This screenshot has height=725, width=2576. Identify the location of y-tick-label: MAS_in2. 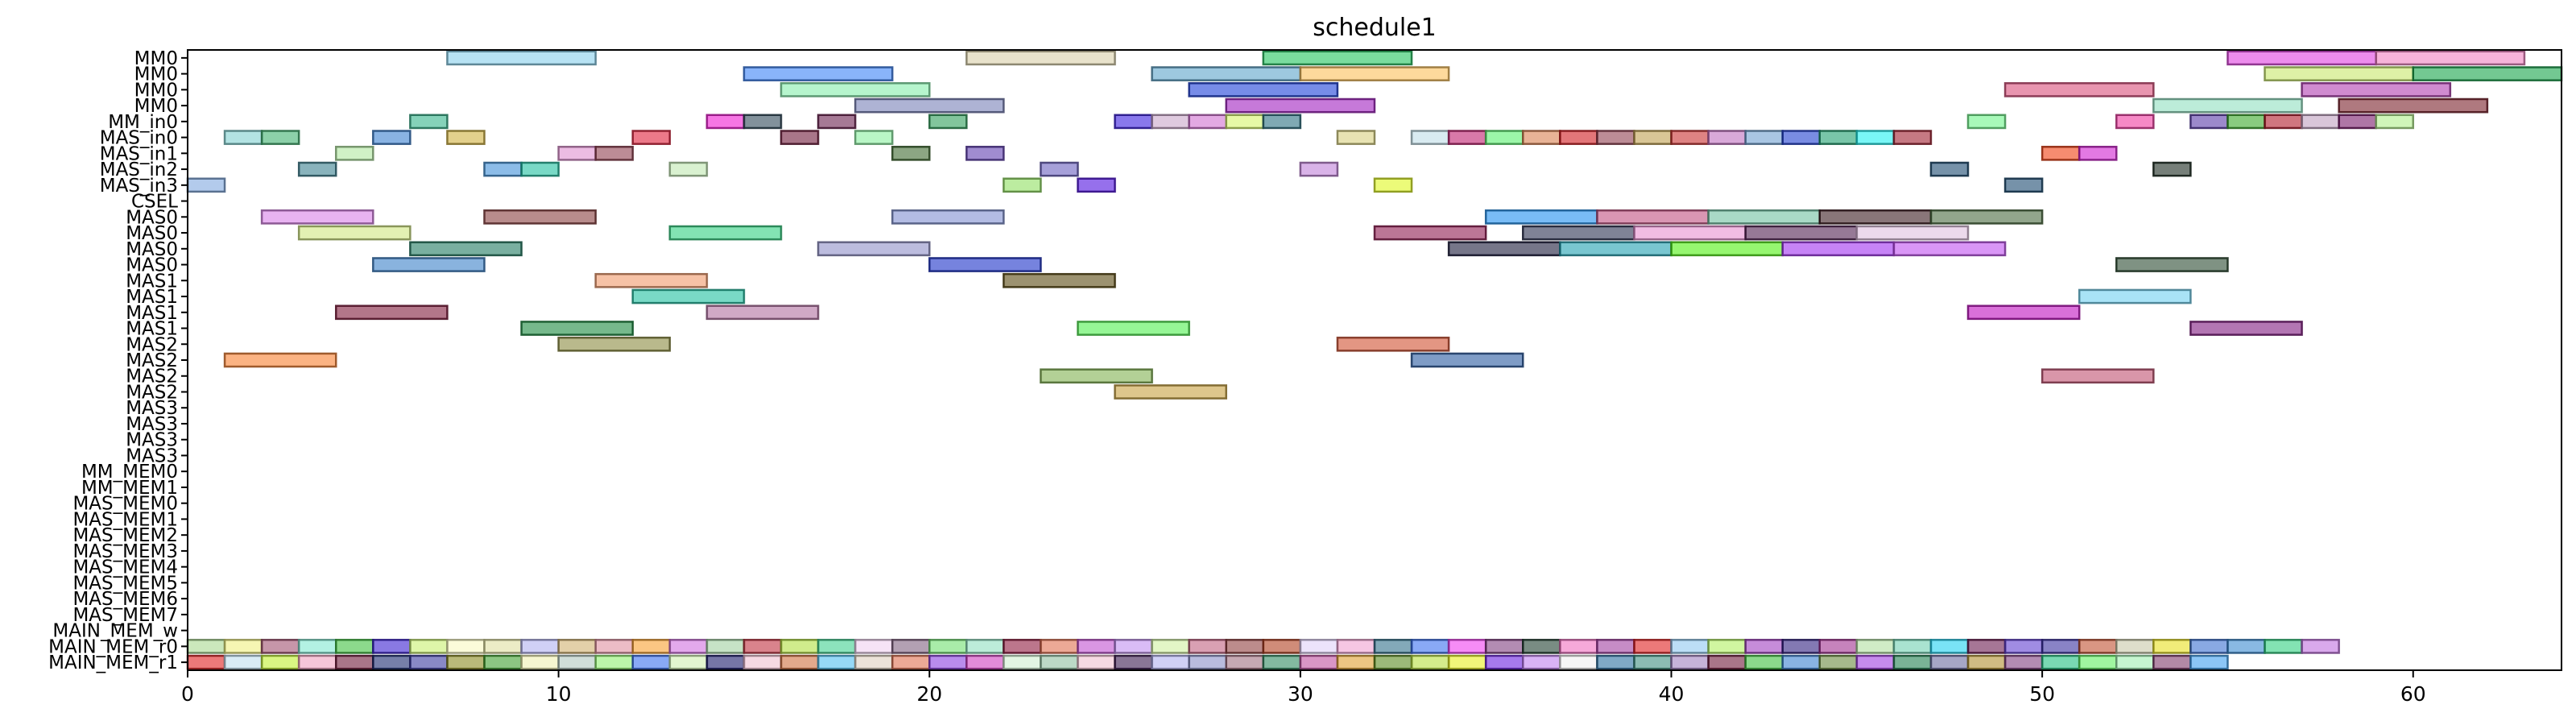
(139, 170).